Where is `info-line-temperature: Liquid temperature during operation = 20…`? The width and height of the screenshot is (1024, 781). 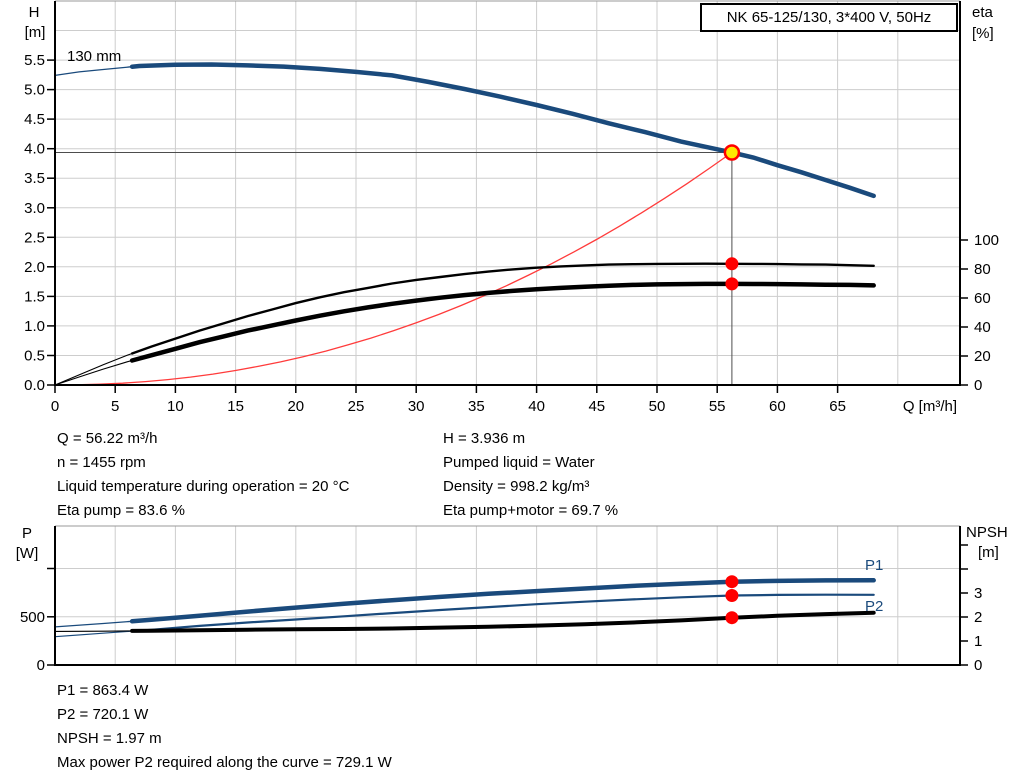
info-line-temperature: Liquid temperature during operation = 20… is located at coordinates (203, 486).